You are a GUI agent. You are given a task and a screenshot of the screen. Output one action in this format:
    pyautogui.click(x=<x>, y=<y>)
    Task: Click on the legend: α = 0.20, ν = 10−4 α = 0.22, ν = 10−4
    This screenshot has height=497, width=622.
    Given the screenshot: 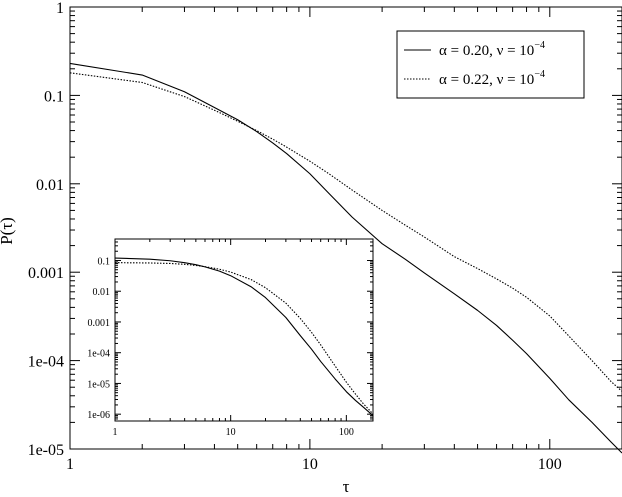 What is the action you would take?
    pyautogui.click(x=490, y=64)
    